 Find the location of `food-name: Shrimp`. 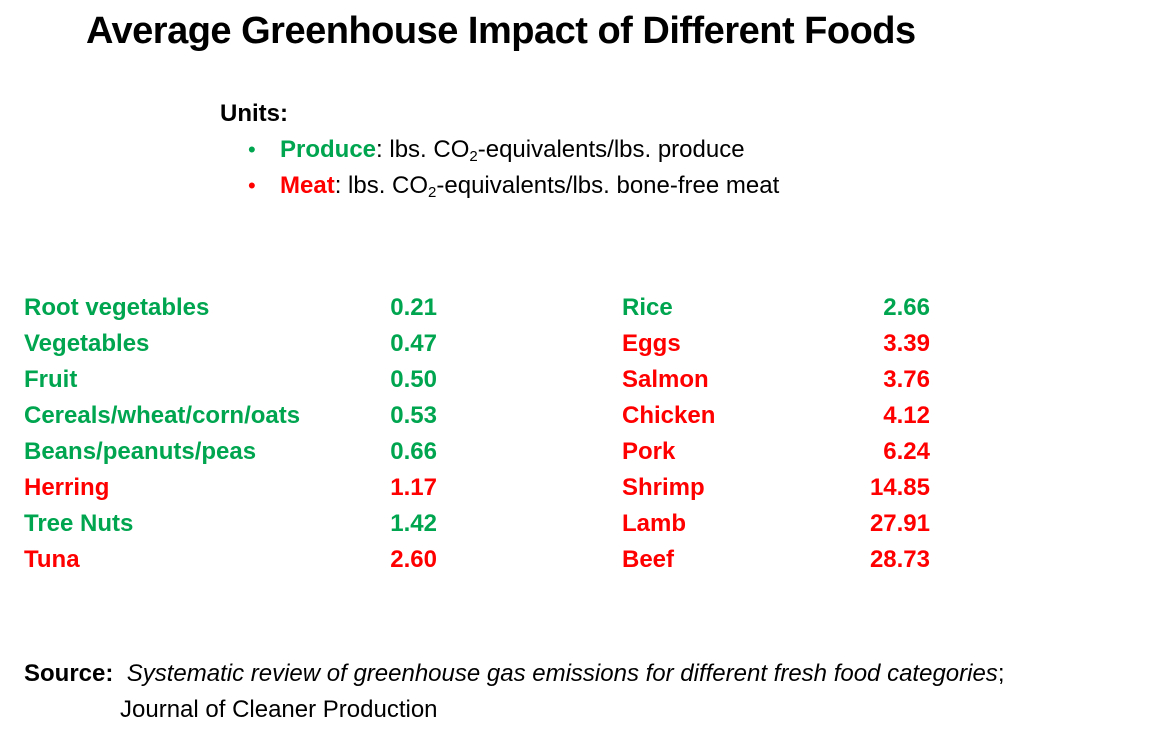

food-name: Shrimp is located at coordinates (663, 487).